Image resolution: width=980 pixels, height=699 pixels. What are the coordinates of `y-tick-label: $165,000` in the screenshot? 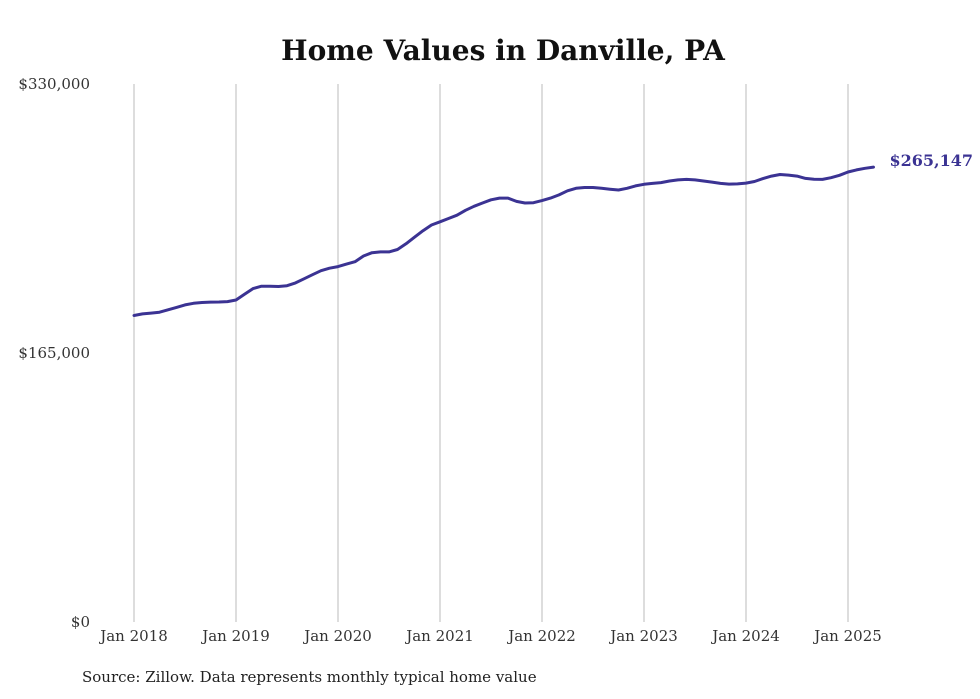 It's located at (54, 353).